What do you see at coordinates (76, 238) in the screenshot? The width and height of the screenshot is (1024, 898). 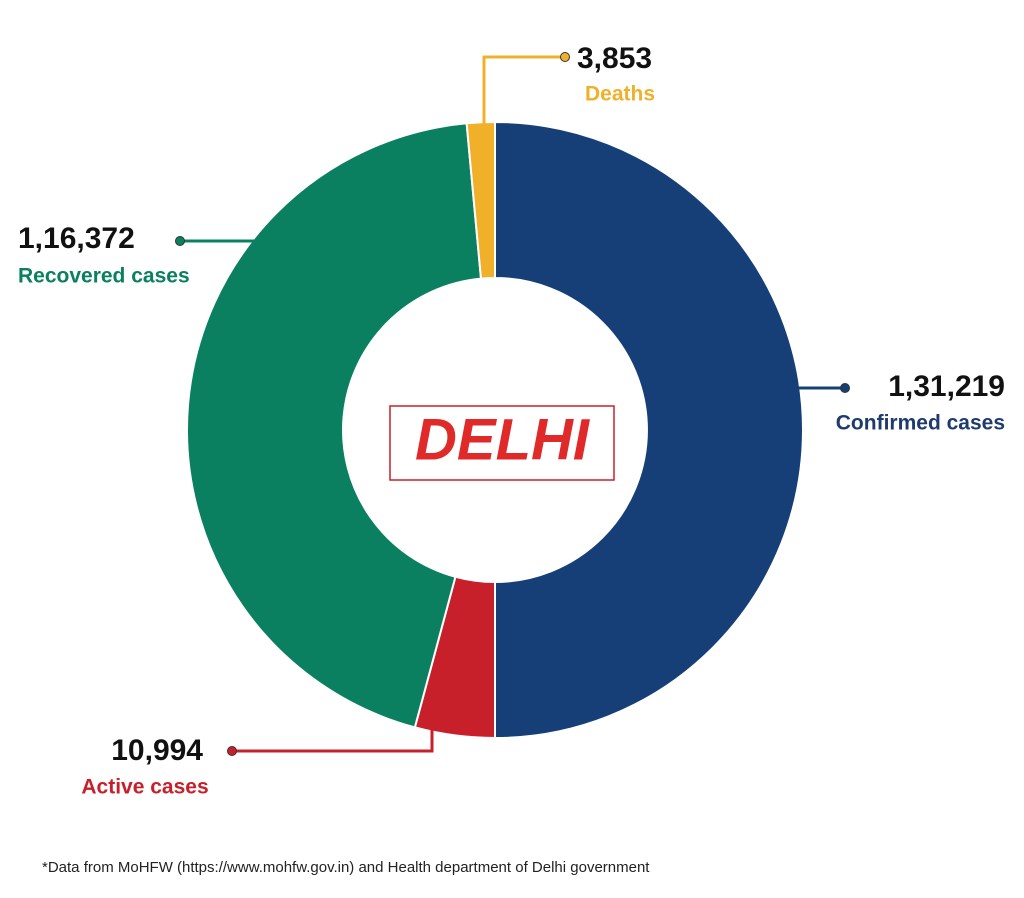 I see `value-label: 1,16,372` at bounding box center [76, 238].